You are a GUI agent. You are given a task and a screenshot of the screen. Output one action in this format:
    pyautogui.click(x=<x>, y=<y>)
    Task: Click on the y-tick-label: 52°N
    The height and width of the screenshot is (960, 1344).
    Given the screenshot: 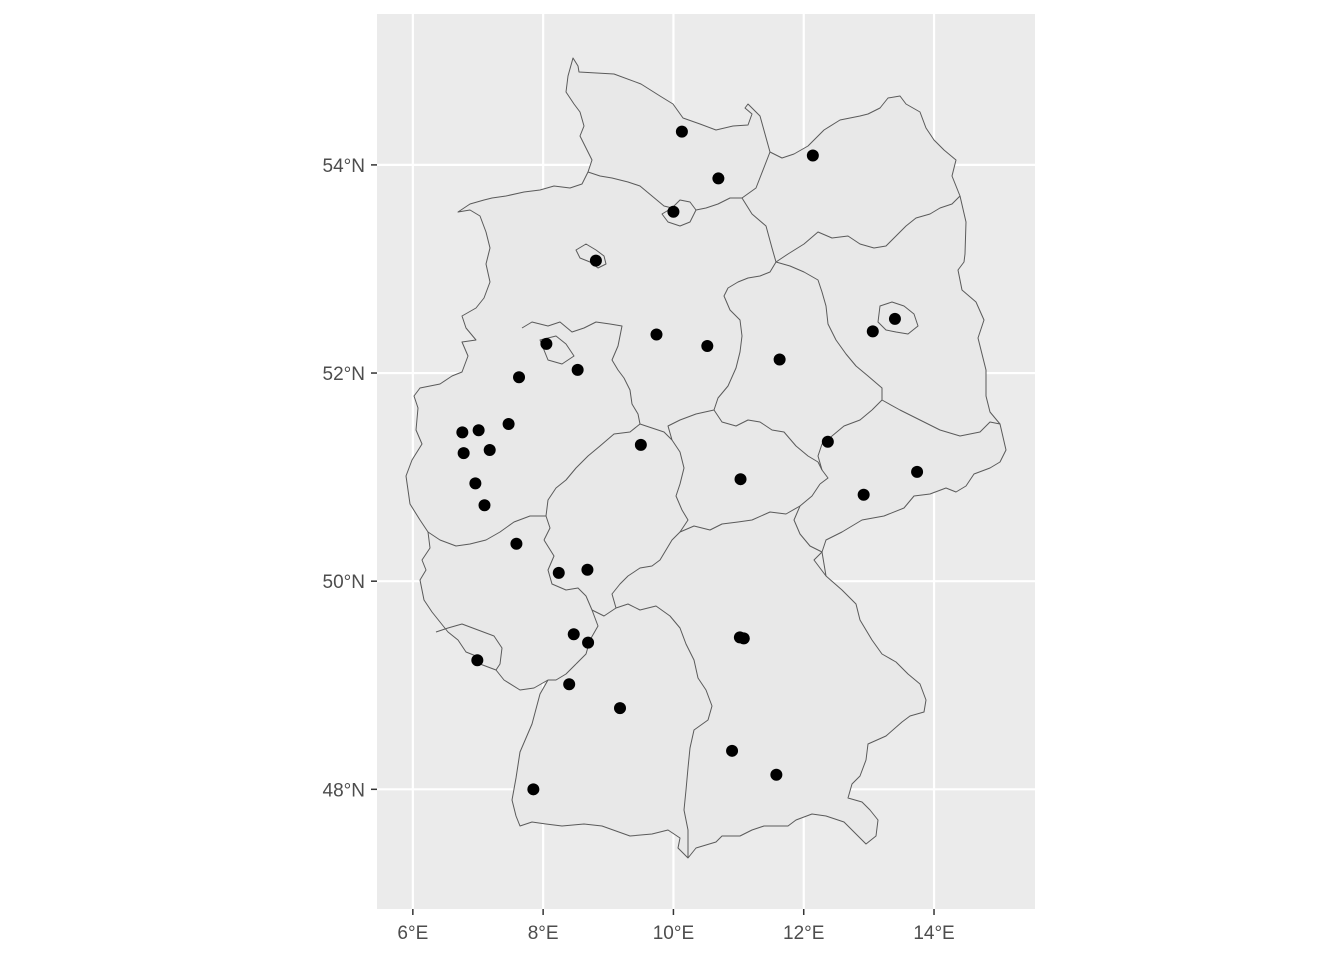 What is the action you would take?
    pyautogui.click(x=344, y=374)
    